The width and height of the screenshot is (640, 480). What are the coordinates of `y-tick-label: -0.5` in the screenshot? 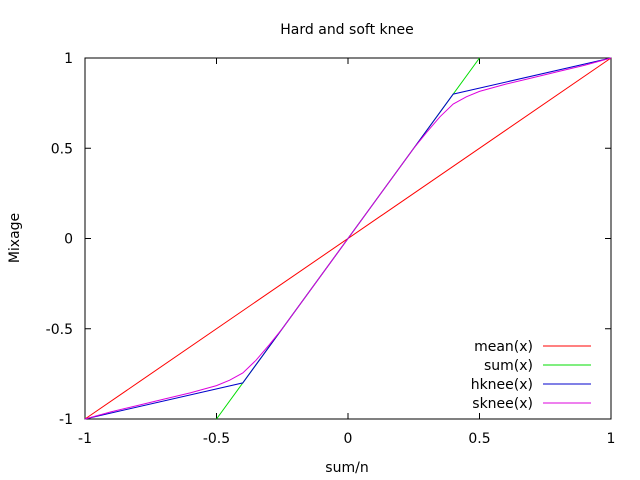 It's located at (59, 330).